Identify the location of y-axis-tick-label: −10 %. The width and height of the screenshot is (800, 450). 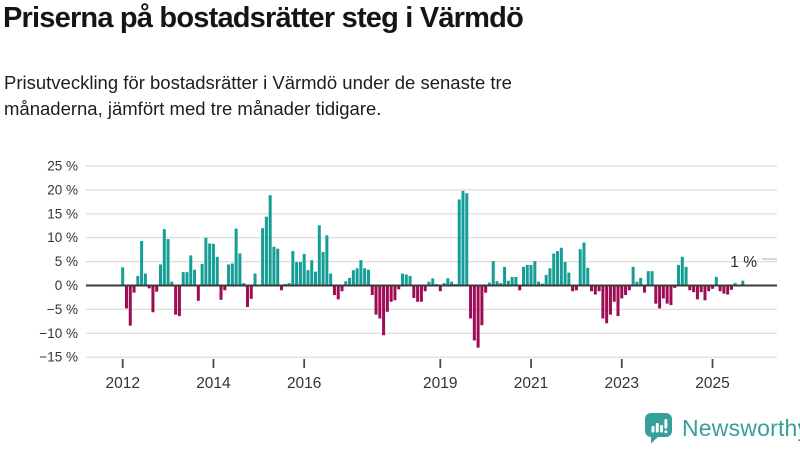
(58, 333).